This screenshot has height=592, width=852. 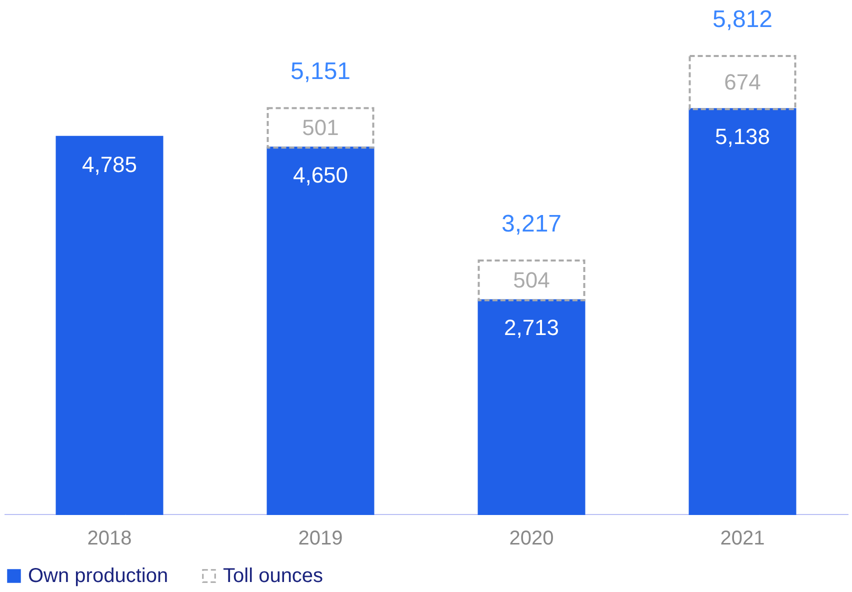 What do you see at coordinates (531, 224) in the screenshot?
I see `total-label: 3,217` at bounding box center [531, 224].